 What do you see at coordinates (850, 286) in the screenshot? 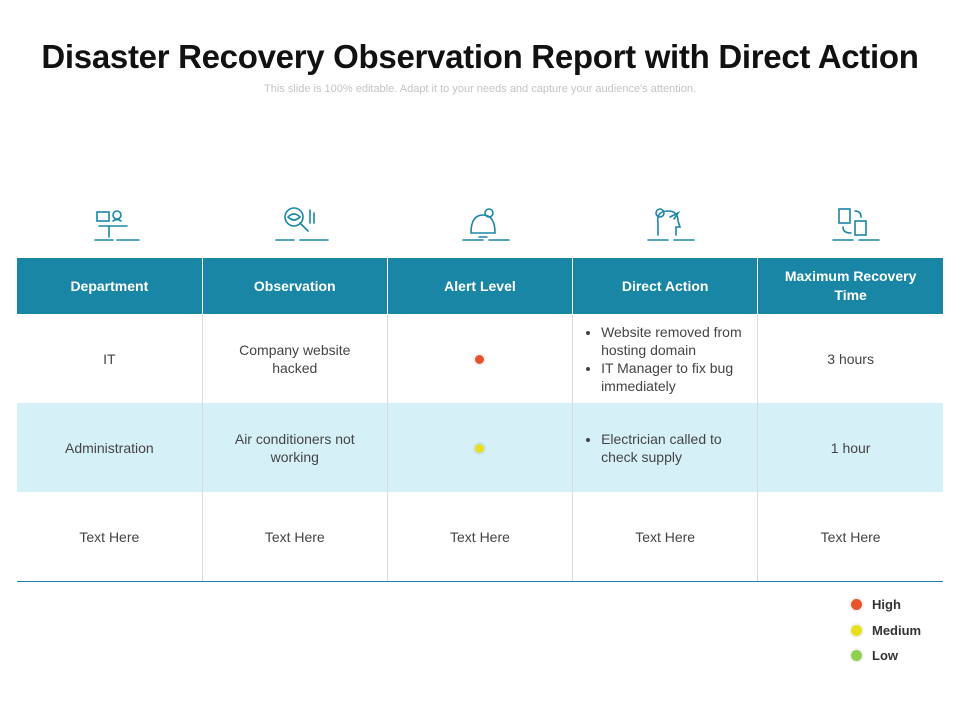
I see `column-header: Maximum Recovery Time` at bounding box center [850, 286].